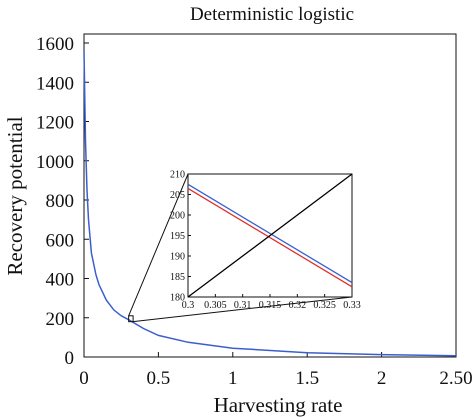 Image resolution: width=474 pixels, height=418 pixels. What do you see at coordinates (177, 195) in the screenshot?
I see `inset-y-tick-label: 205` at bounding box center [177, 195].